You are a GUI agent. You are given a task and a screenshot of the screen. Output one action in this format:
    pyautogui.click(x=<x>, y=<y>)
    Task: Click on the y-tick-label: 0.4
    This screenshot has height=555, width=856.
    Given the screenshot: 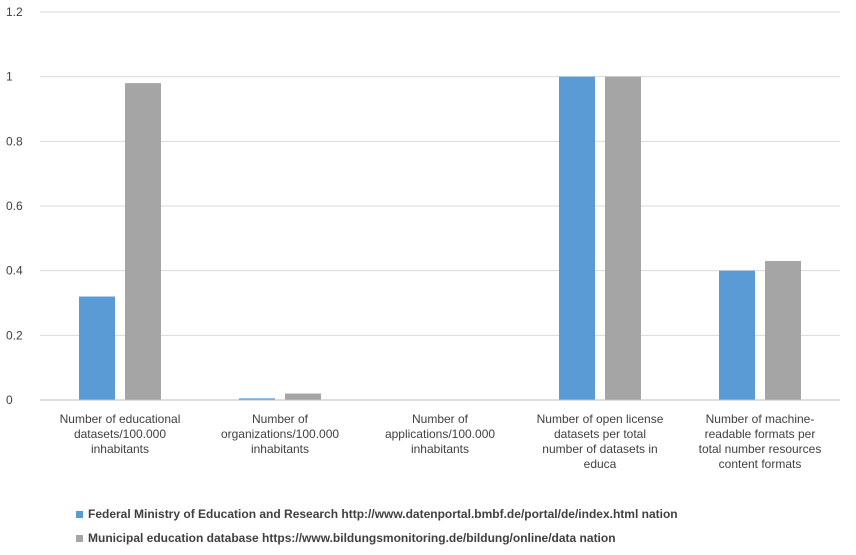 What is the action you would take?
    pyautogui.click(x=14, y=271)
    